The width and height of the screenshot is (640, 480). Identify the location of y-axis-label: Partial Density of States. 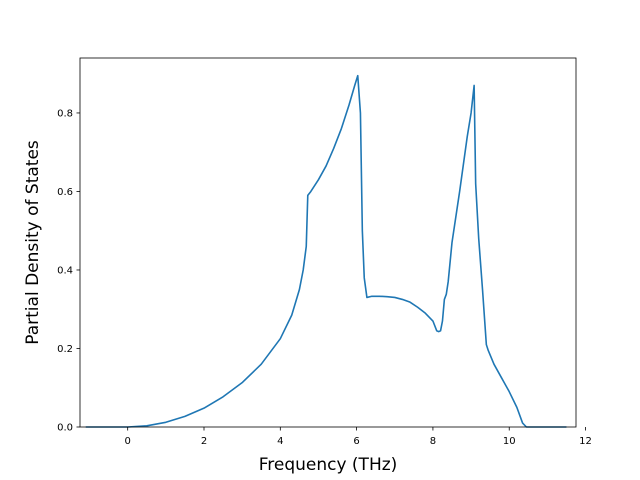
(33, 242).